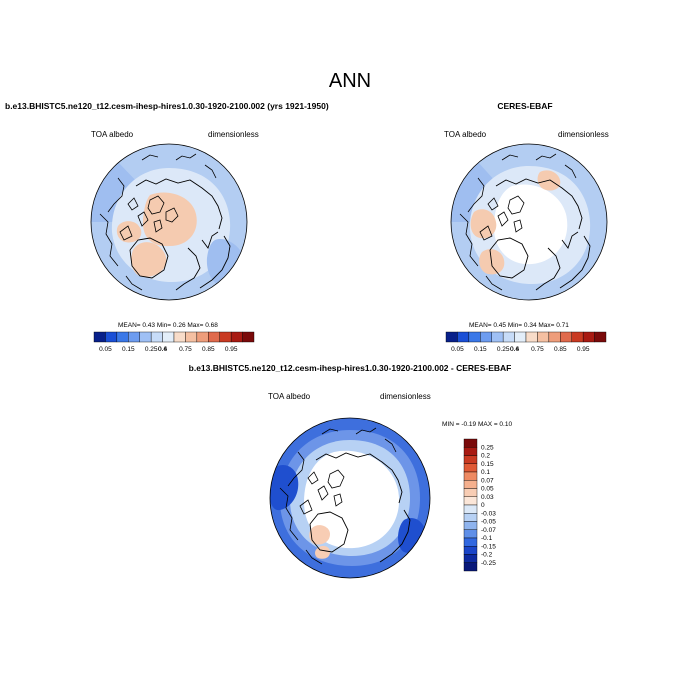 The image size is (700, 700). What do you see at coordinates (481, 252) in the screenshot?
I see `map-obs-coast-america` at bounding box center [481, 252].